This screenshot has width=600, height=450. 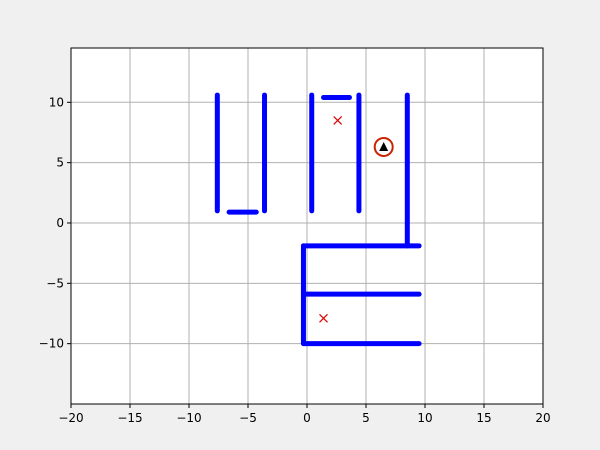 I want to click on x-axis: −20 −15 −10 −5 0 5 10 15 20, so click(x=304, y=414).